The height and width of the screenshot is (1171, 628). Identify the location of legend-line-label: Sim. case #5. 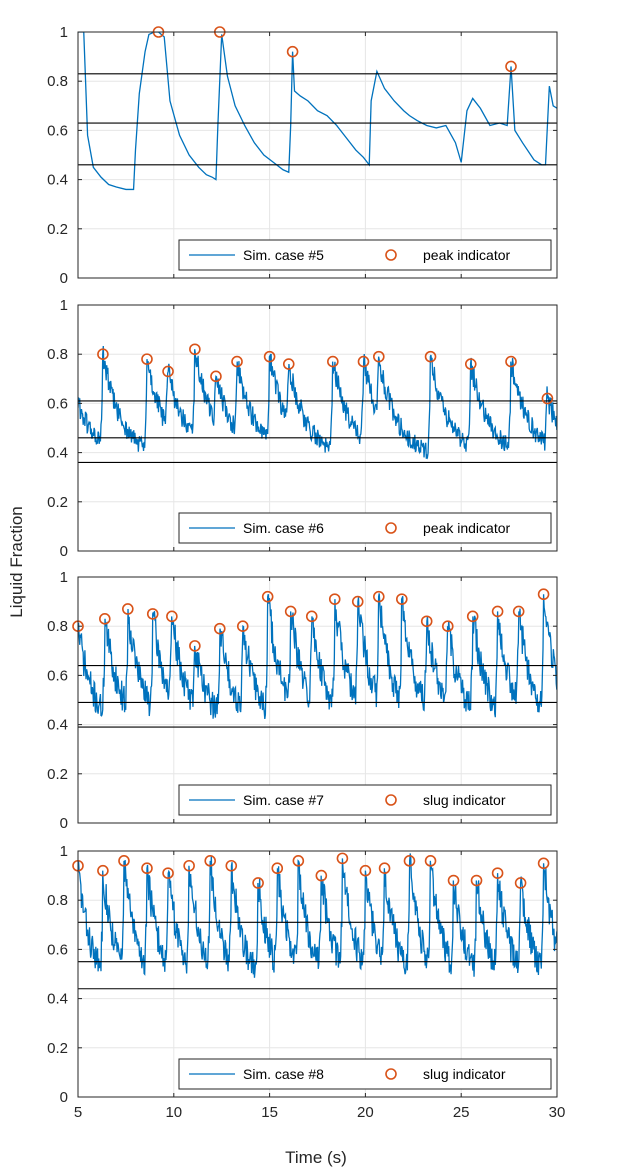
(283, 255).